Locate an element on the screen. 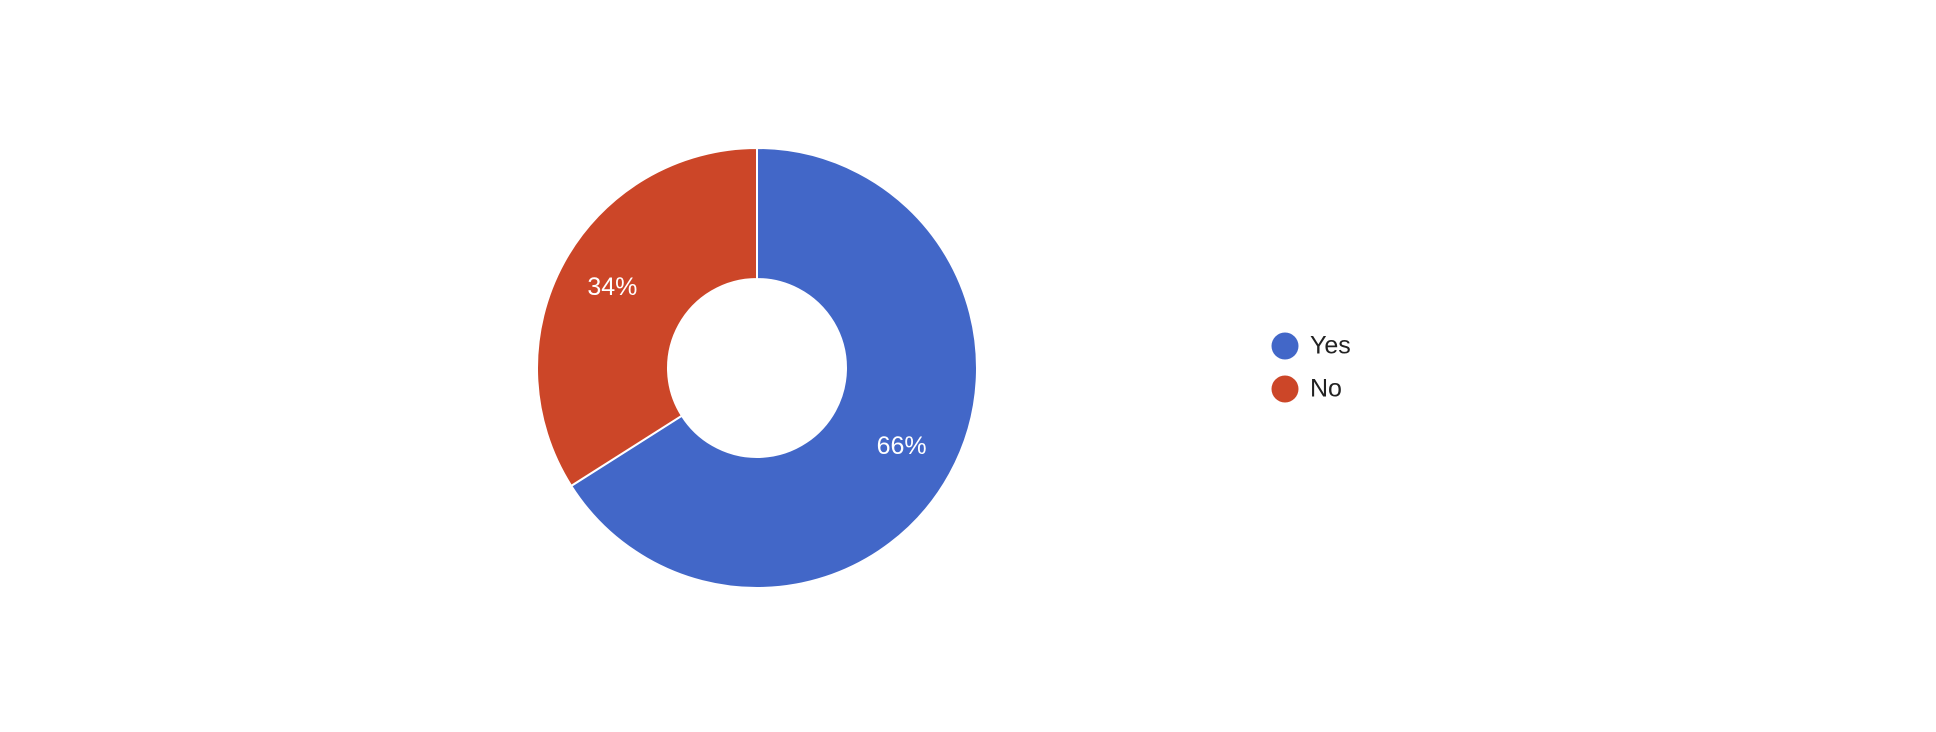 The image size is (1936, 732). legend-label: Yes is located at coordinates (1330, 346).